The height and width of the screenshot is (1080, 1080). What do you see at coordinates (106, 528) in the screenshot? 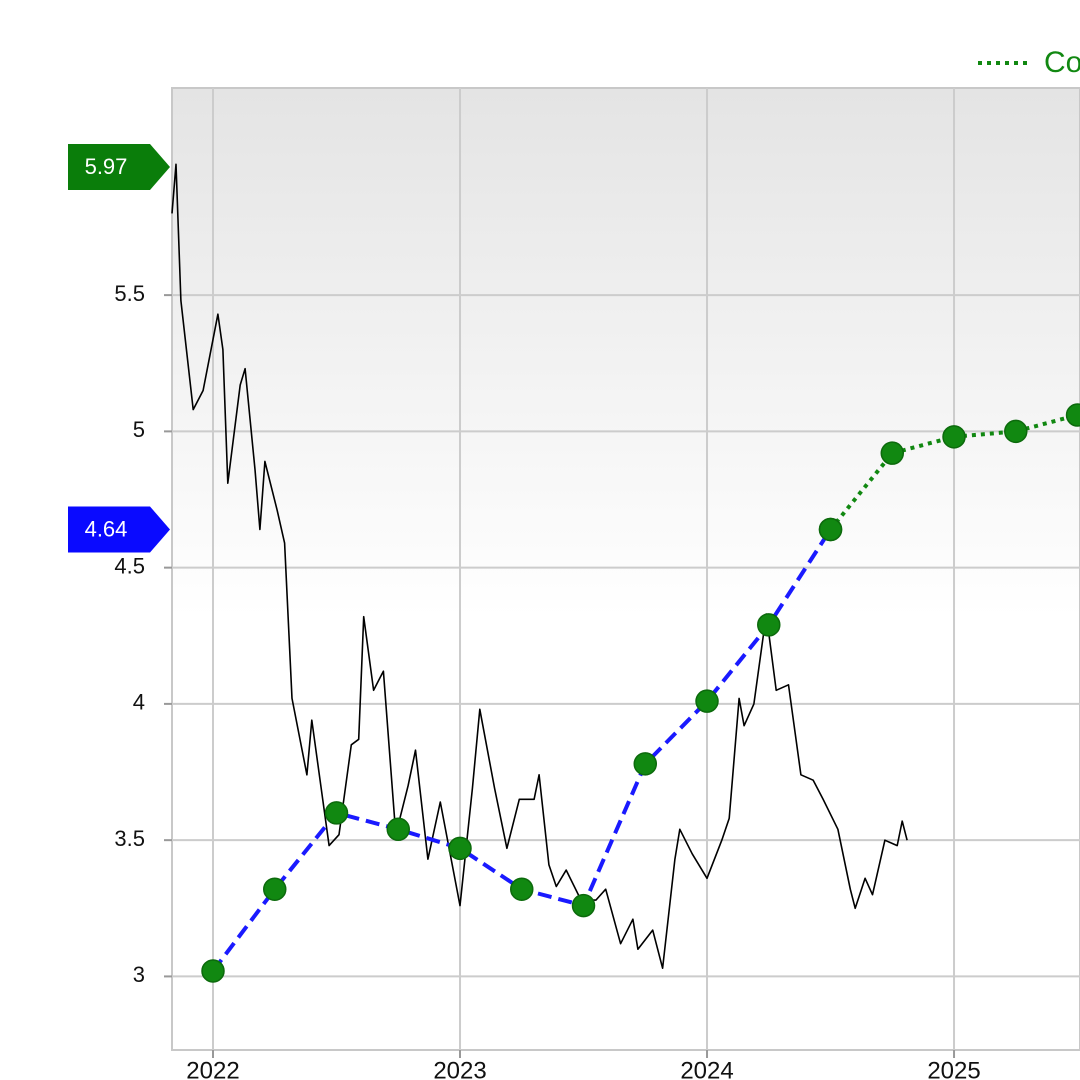
I see `badge-label: 4.64` at bounding box center [106, 528].